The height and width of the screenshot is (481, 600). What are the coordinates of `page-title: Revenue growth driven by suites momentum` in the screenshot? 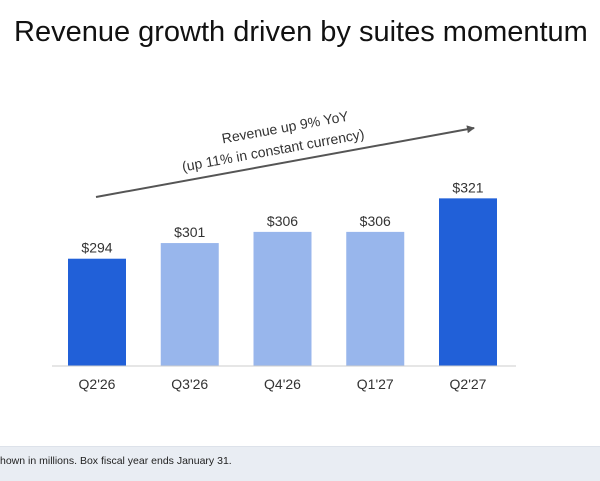 It's located at (301, 32).